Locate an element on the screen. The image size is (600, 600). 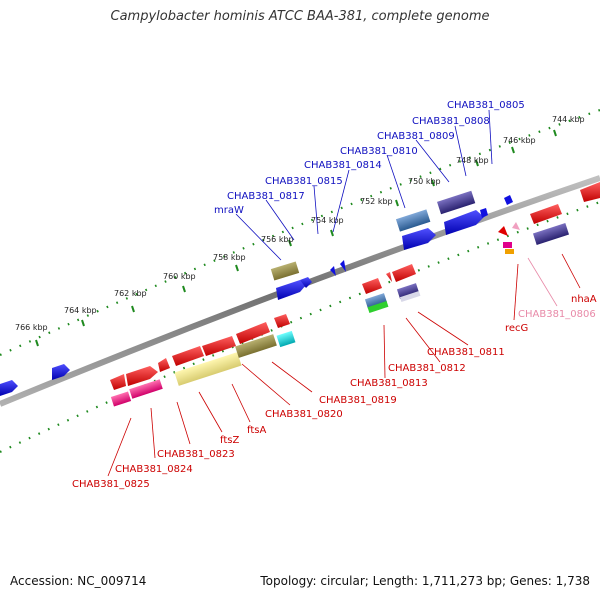
gene-label: CHAB381_0815 is located at coordinates (304, 181).